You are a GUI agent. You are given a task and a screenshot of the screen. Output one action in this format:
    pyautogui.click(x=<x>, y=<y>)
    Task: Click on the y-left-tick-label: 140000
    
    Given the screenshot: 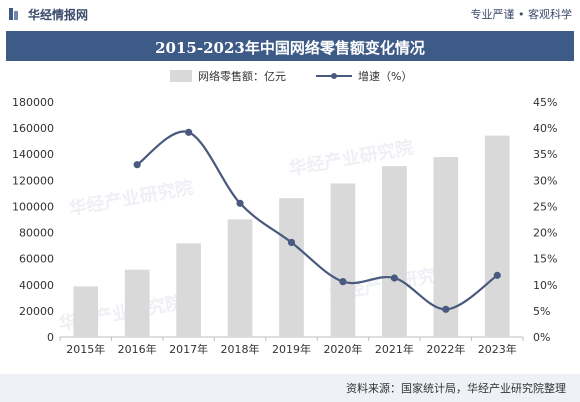 What is the action you would take?
    pyautogui.click(x=33, y=154)
    